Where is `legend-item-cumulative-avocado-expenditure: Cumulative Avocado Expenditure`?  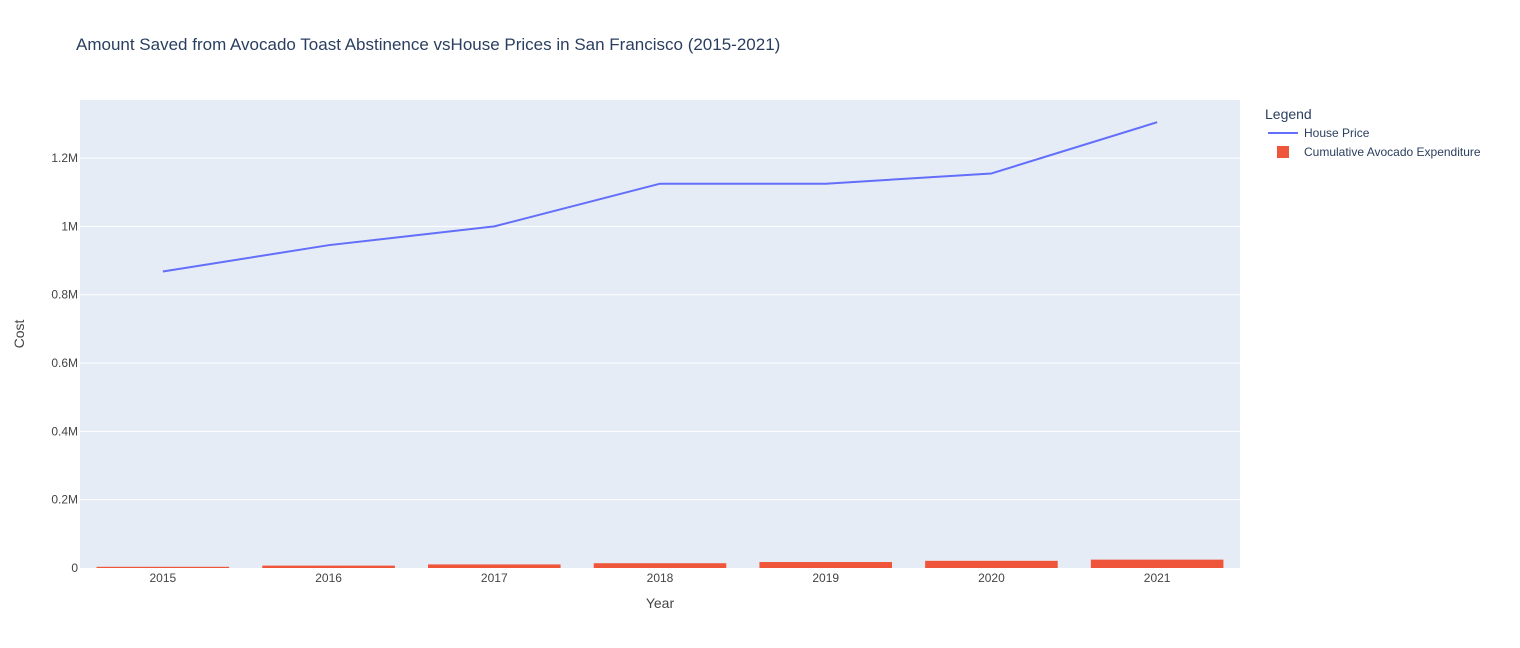 legend-item-cumulative-avocado-expenditure: Cumulative Avocado Expenditure is located at coordinates (1379, 152).